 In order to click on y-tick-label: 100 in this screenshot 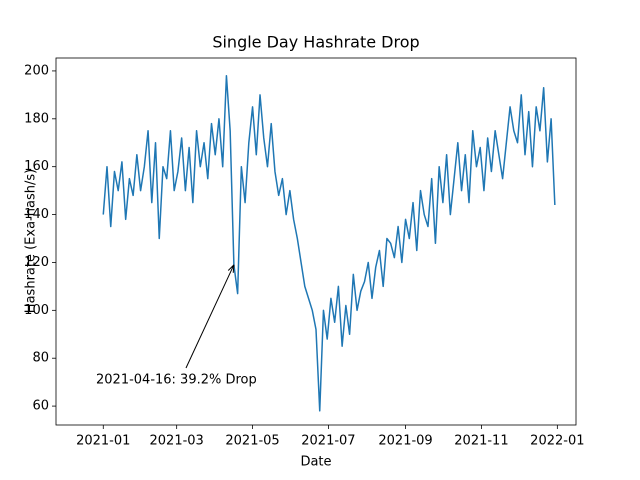, I will do `click(36, 310)`.